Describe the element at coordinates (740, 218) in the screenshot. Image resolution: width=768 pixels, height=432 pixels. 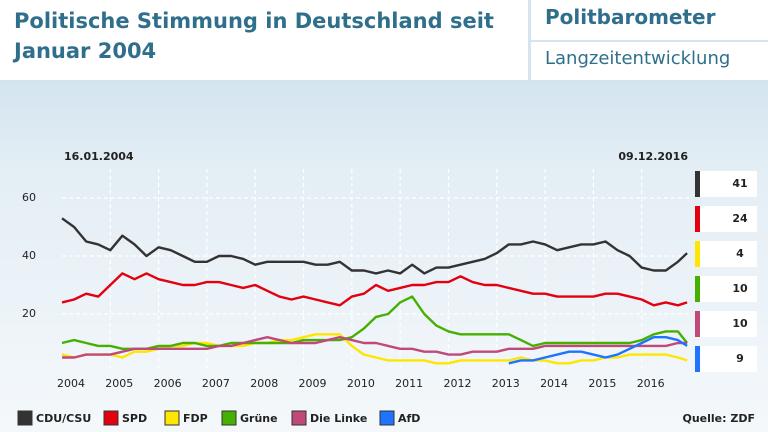
I see `current-value: 24` at that location.